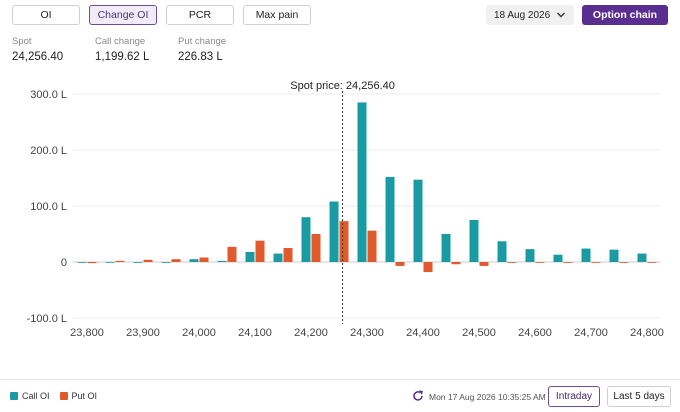  Describe the element at coordinates (48, 151) in the screenshot. I see `y-tick-label: 200.0 L` at that location.